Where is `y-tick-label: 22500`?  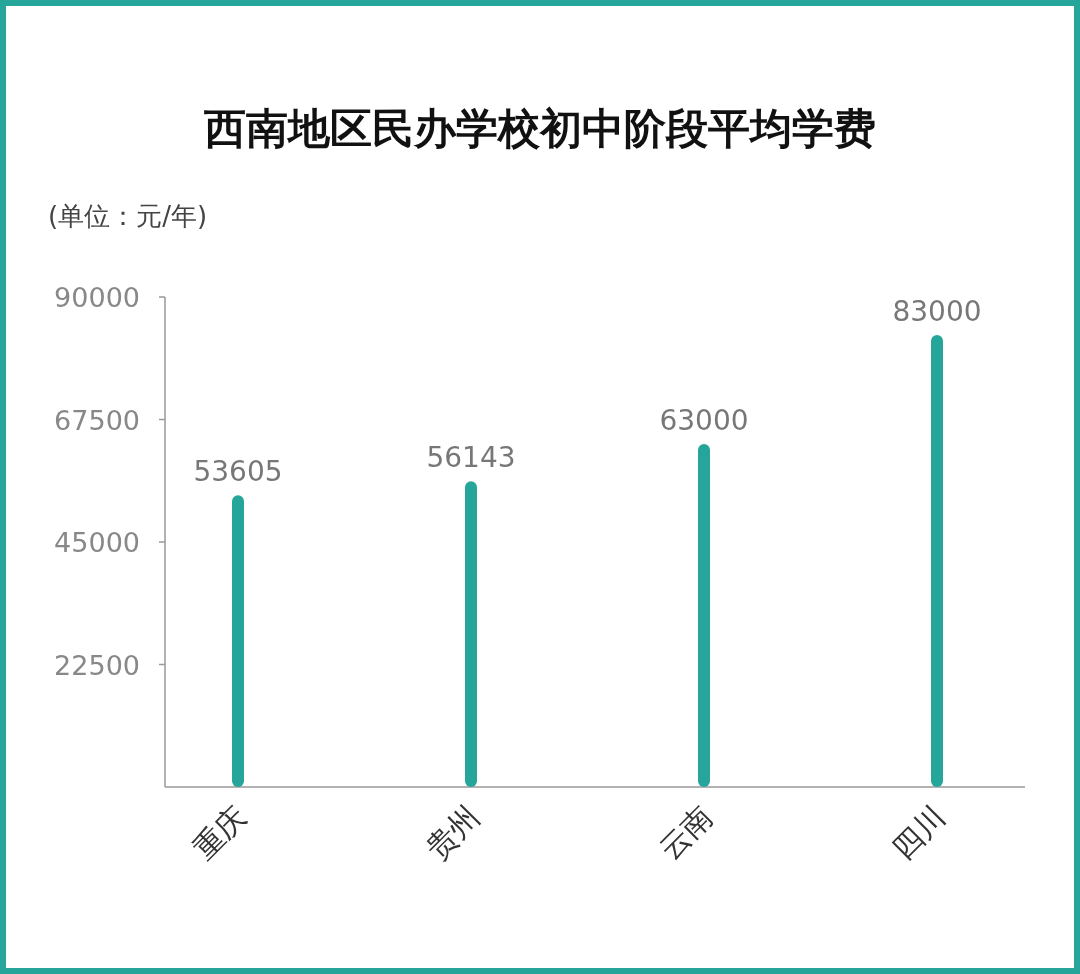 y-tick-label: 22500 is located at coordinates (97, 665).